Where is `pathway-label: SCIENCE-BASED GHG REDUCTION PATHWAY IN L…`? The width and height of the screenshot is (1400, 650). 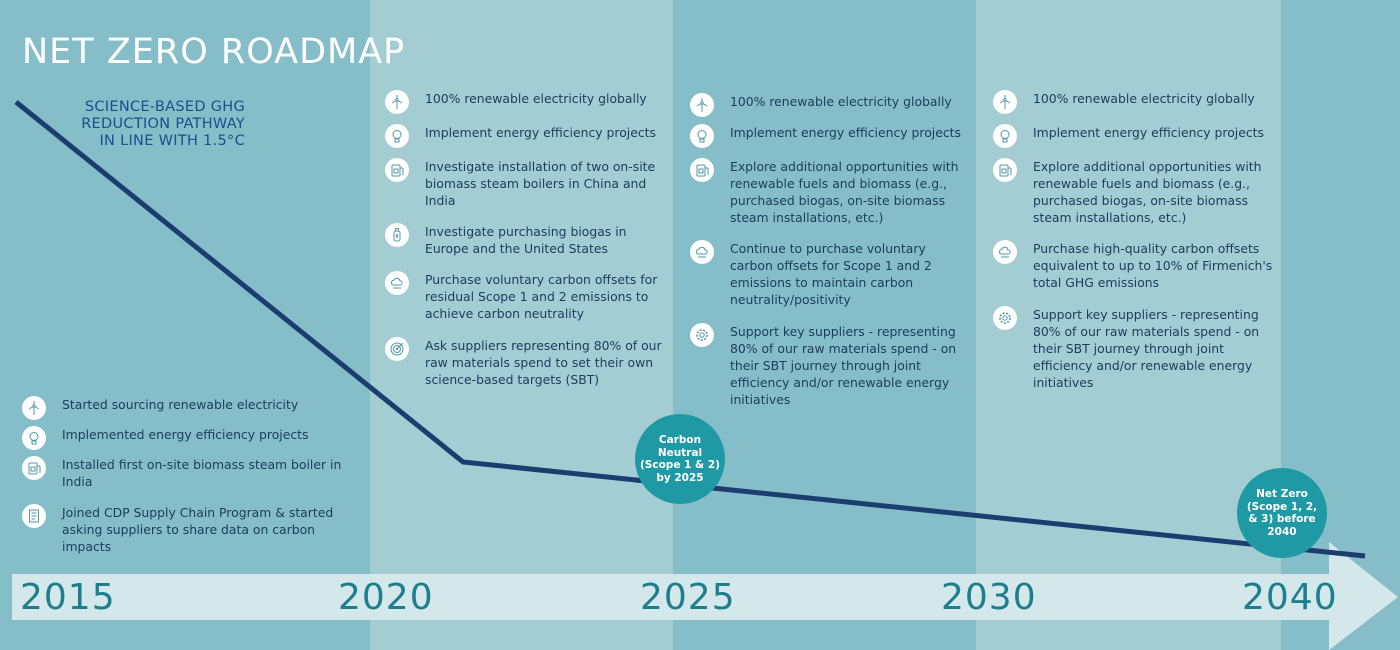
pathway-label: SCIENCE-BASED GHG REDUCTION PATHWAY IN L… is located at coordinates (163, 124).